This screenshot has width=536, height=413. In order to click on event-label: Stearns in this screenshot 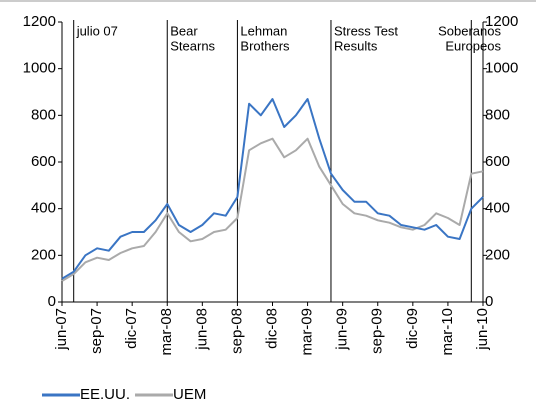, I will do `click(192, 46)`.